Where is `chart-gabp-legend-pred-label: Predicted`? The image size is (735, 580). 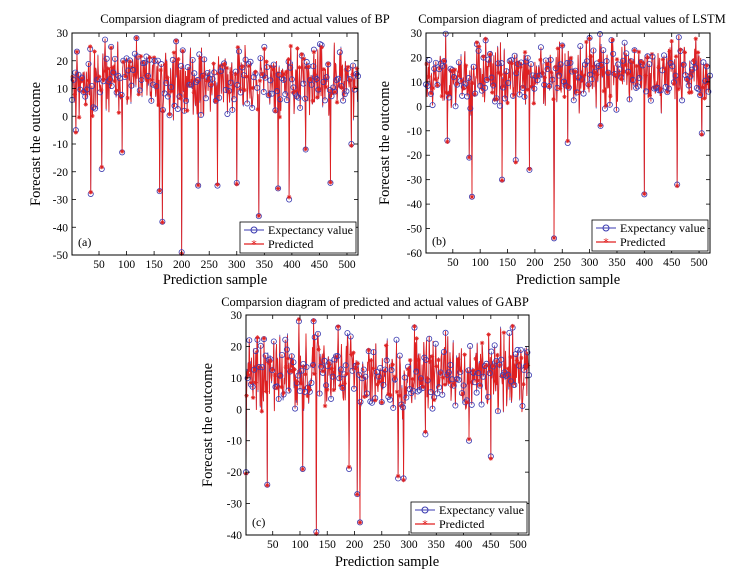
chart-gabp-legend-pred-label: Predicted is located at coordinates (461, 524).